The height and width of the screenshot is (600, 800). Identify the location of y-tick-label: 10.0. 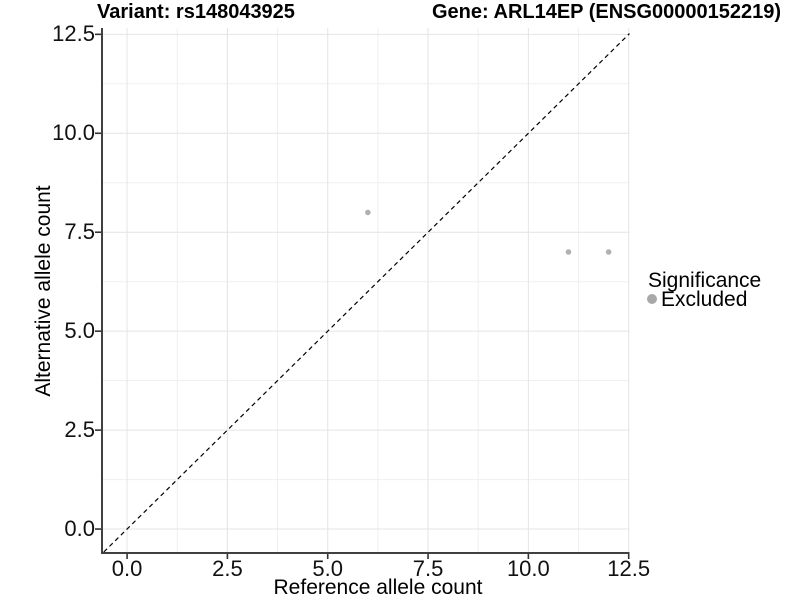
(73, 133).